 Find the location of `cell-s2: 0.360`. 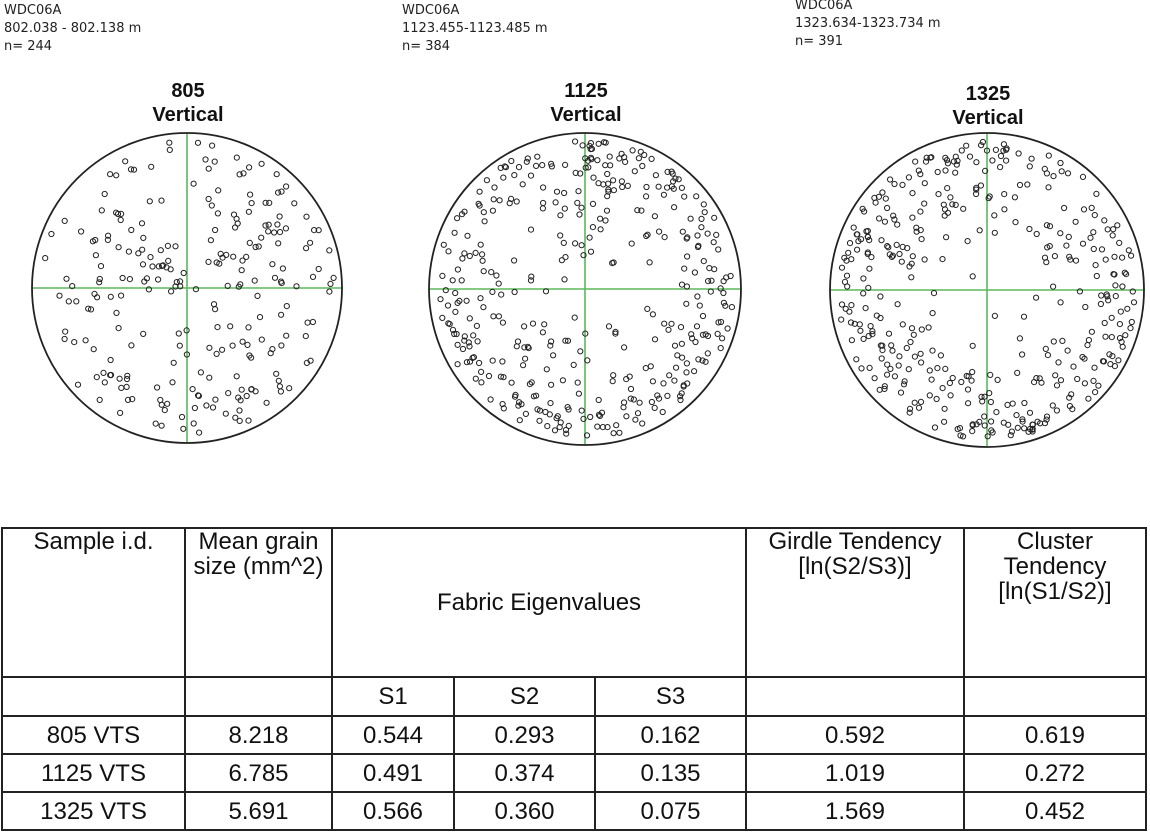

cell-s2: 0.360 is located at coordinates (524, 811).